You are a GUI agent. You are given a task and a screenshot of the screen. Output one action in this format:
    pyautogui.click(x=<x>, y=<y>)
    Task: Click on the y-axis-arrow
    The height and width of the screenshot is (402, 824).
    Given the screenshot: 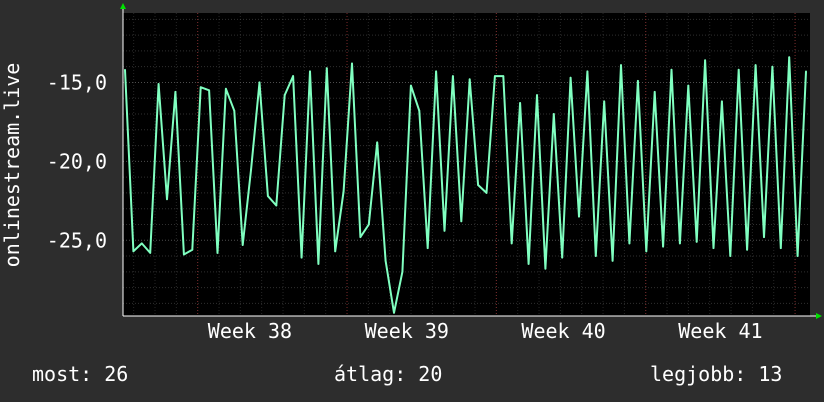 What is the action you would take?
    pyautogui.click(x=123, y=6)
    